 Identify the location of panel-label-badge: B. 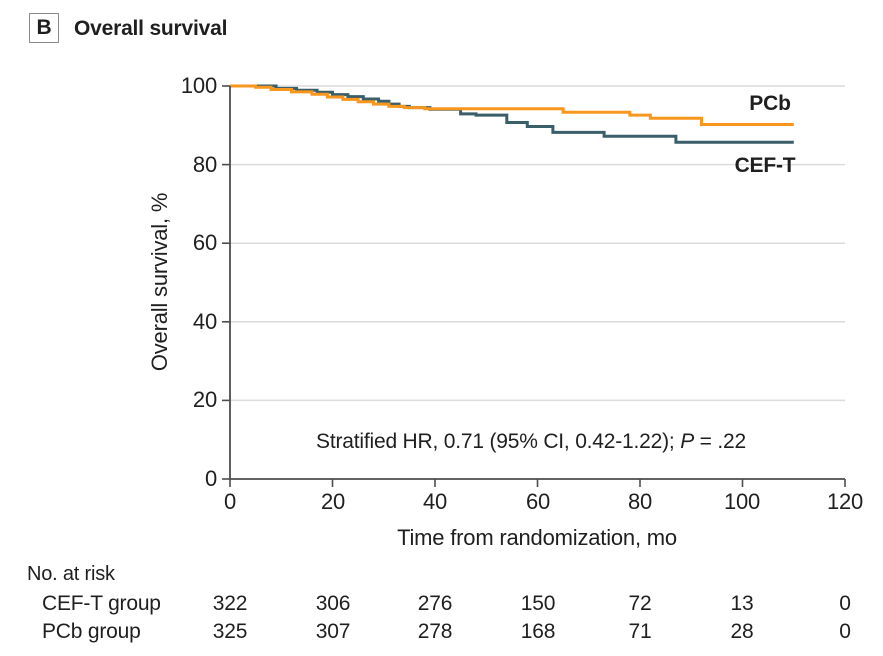
(44, 28).